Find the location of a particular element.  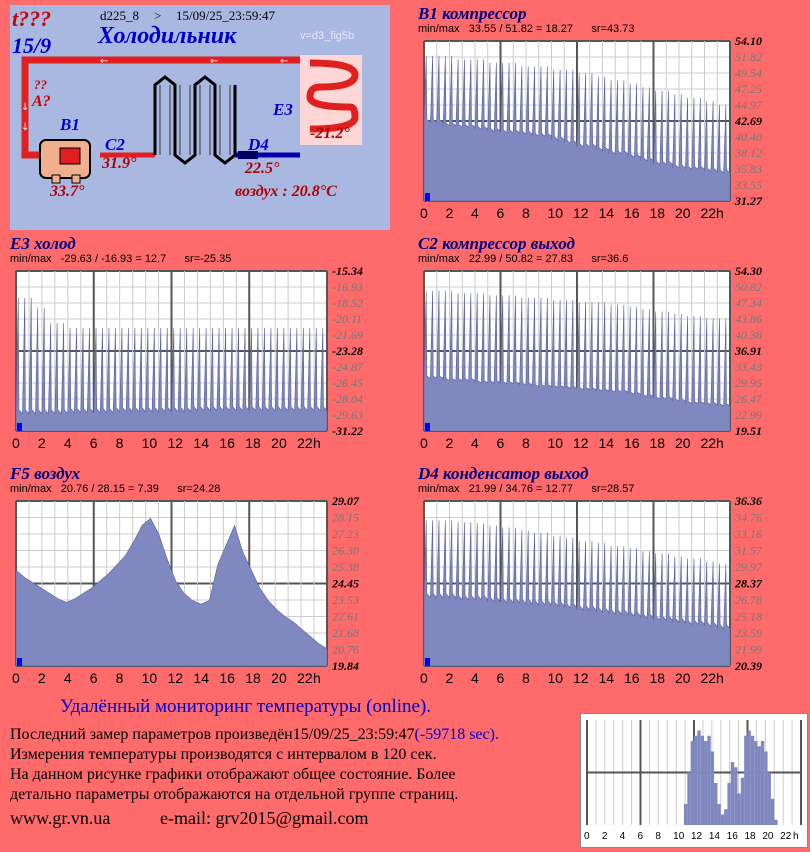

y-tick-label: 19.51 is located at coordinates (748, 431).